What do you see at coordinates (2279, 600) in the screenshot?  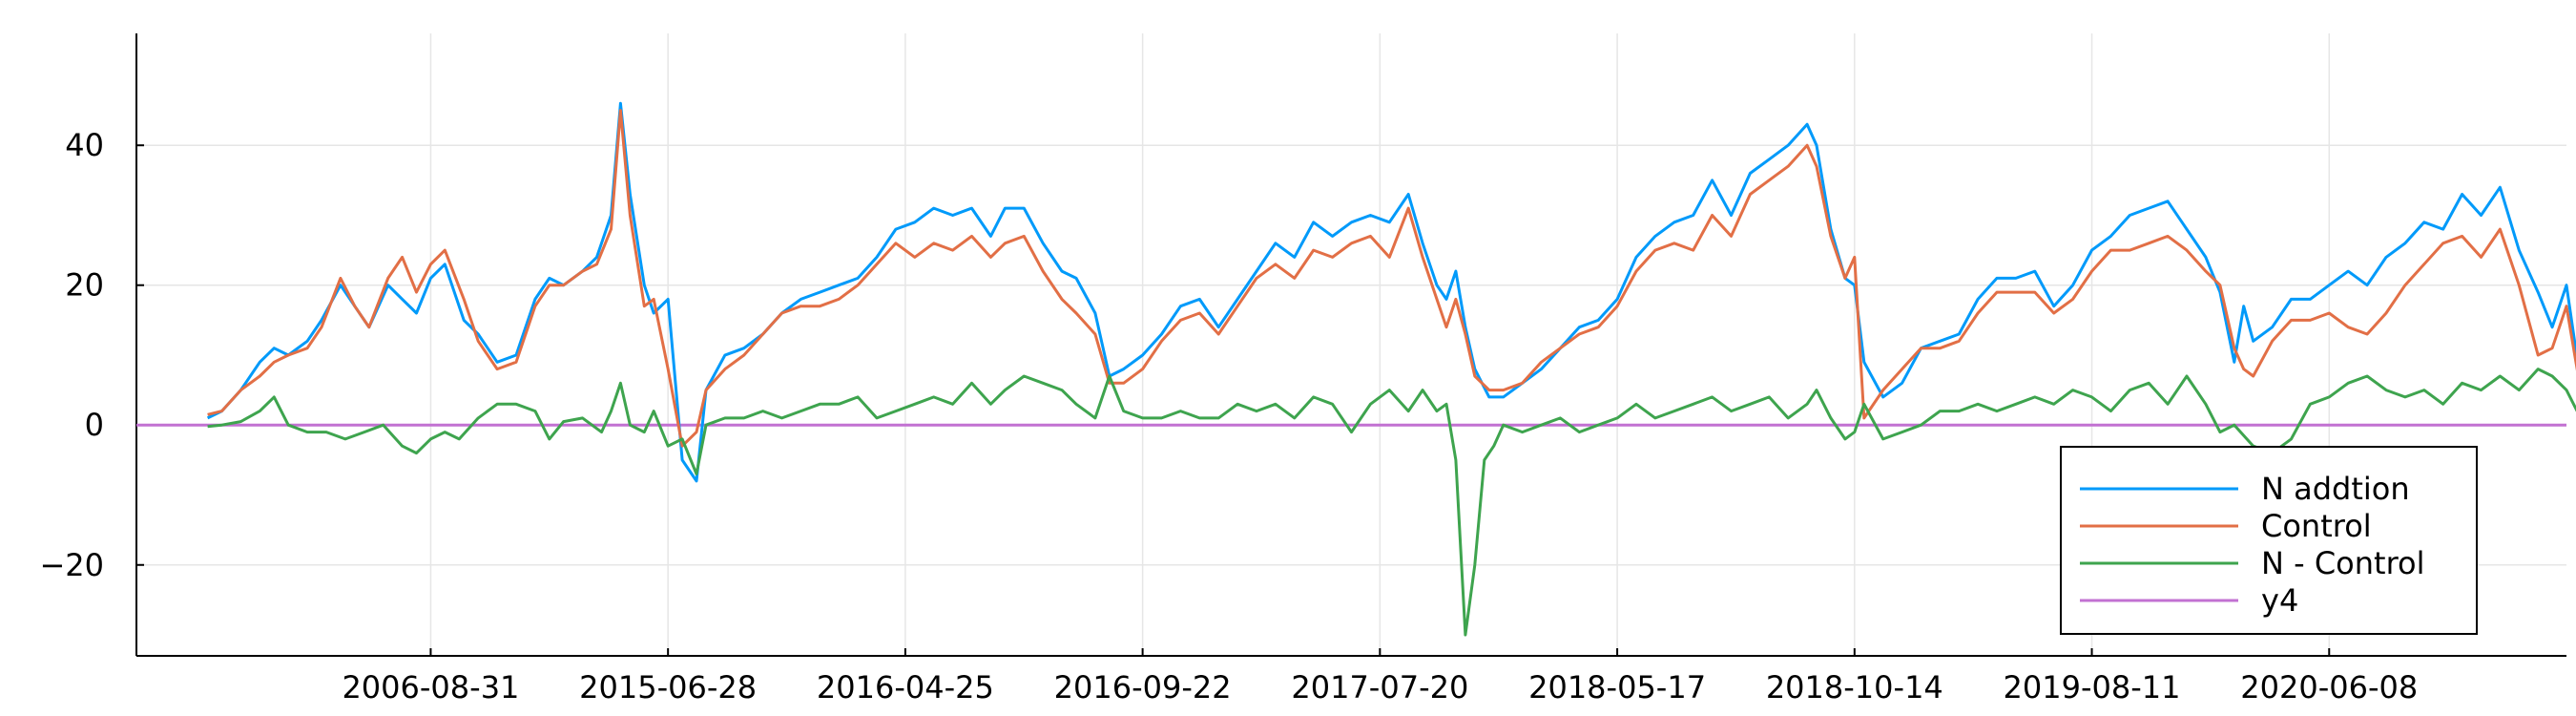 I see `legend-label: y4` at bounding box center [2279, 600].